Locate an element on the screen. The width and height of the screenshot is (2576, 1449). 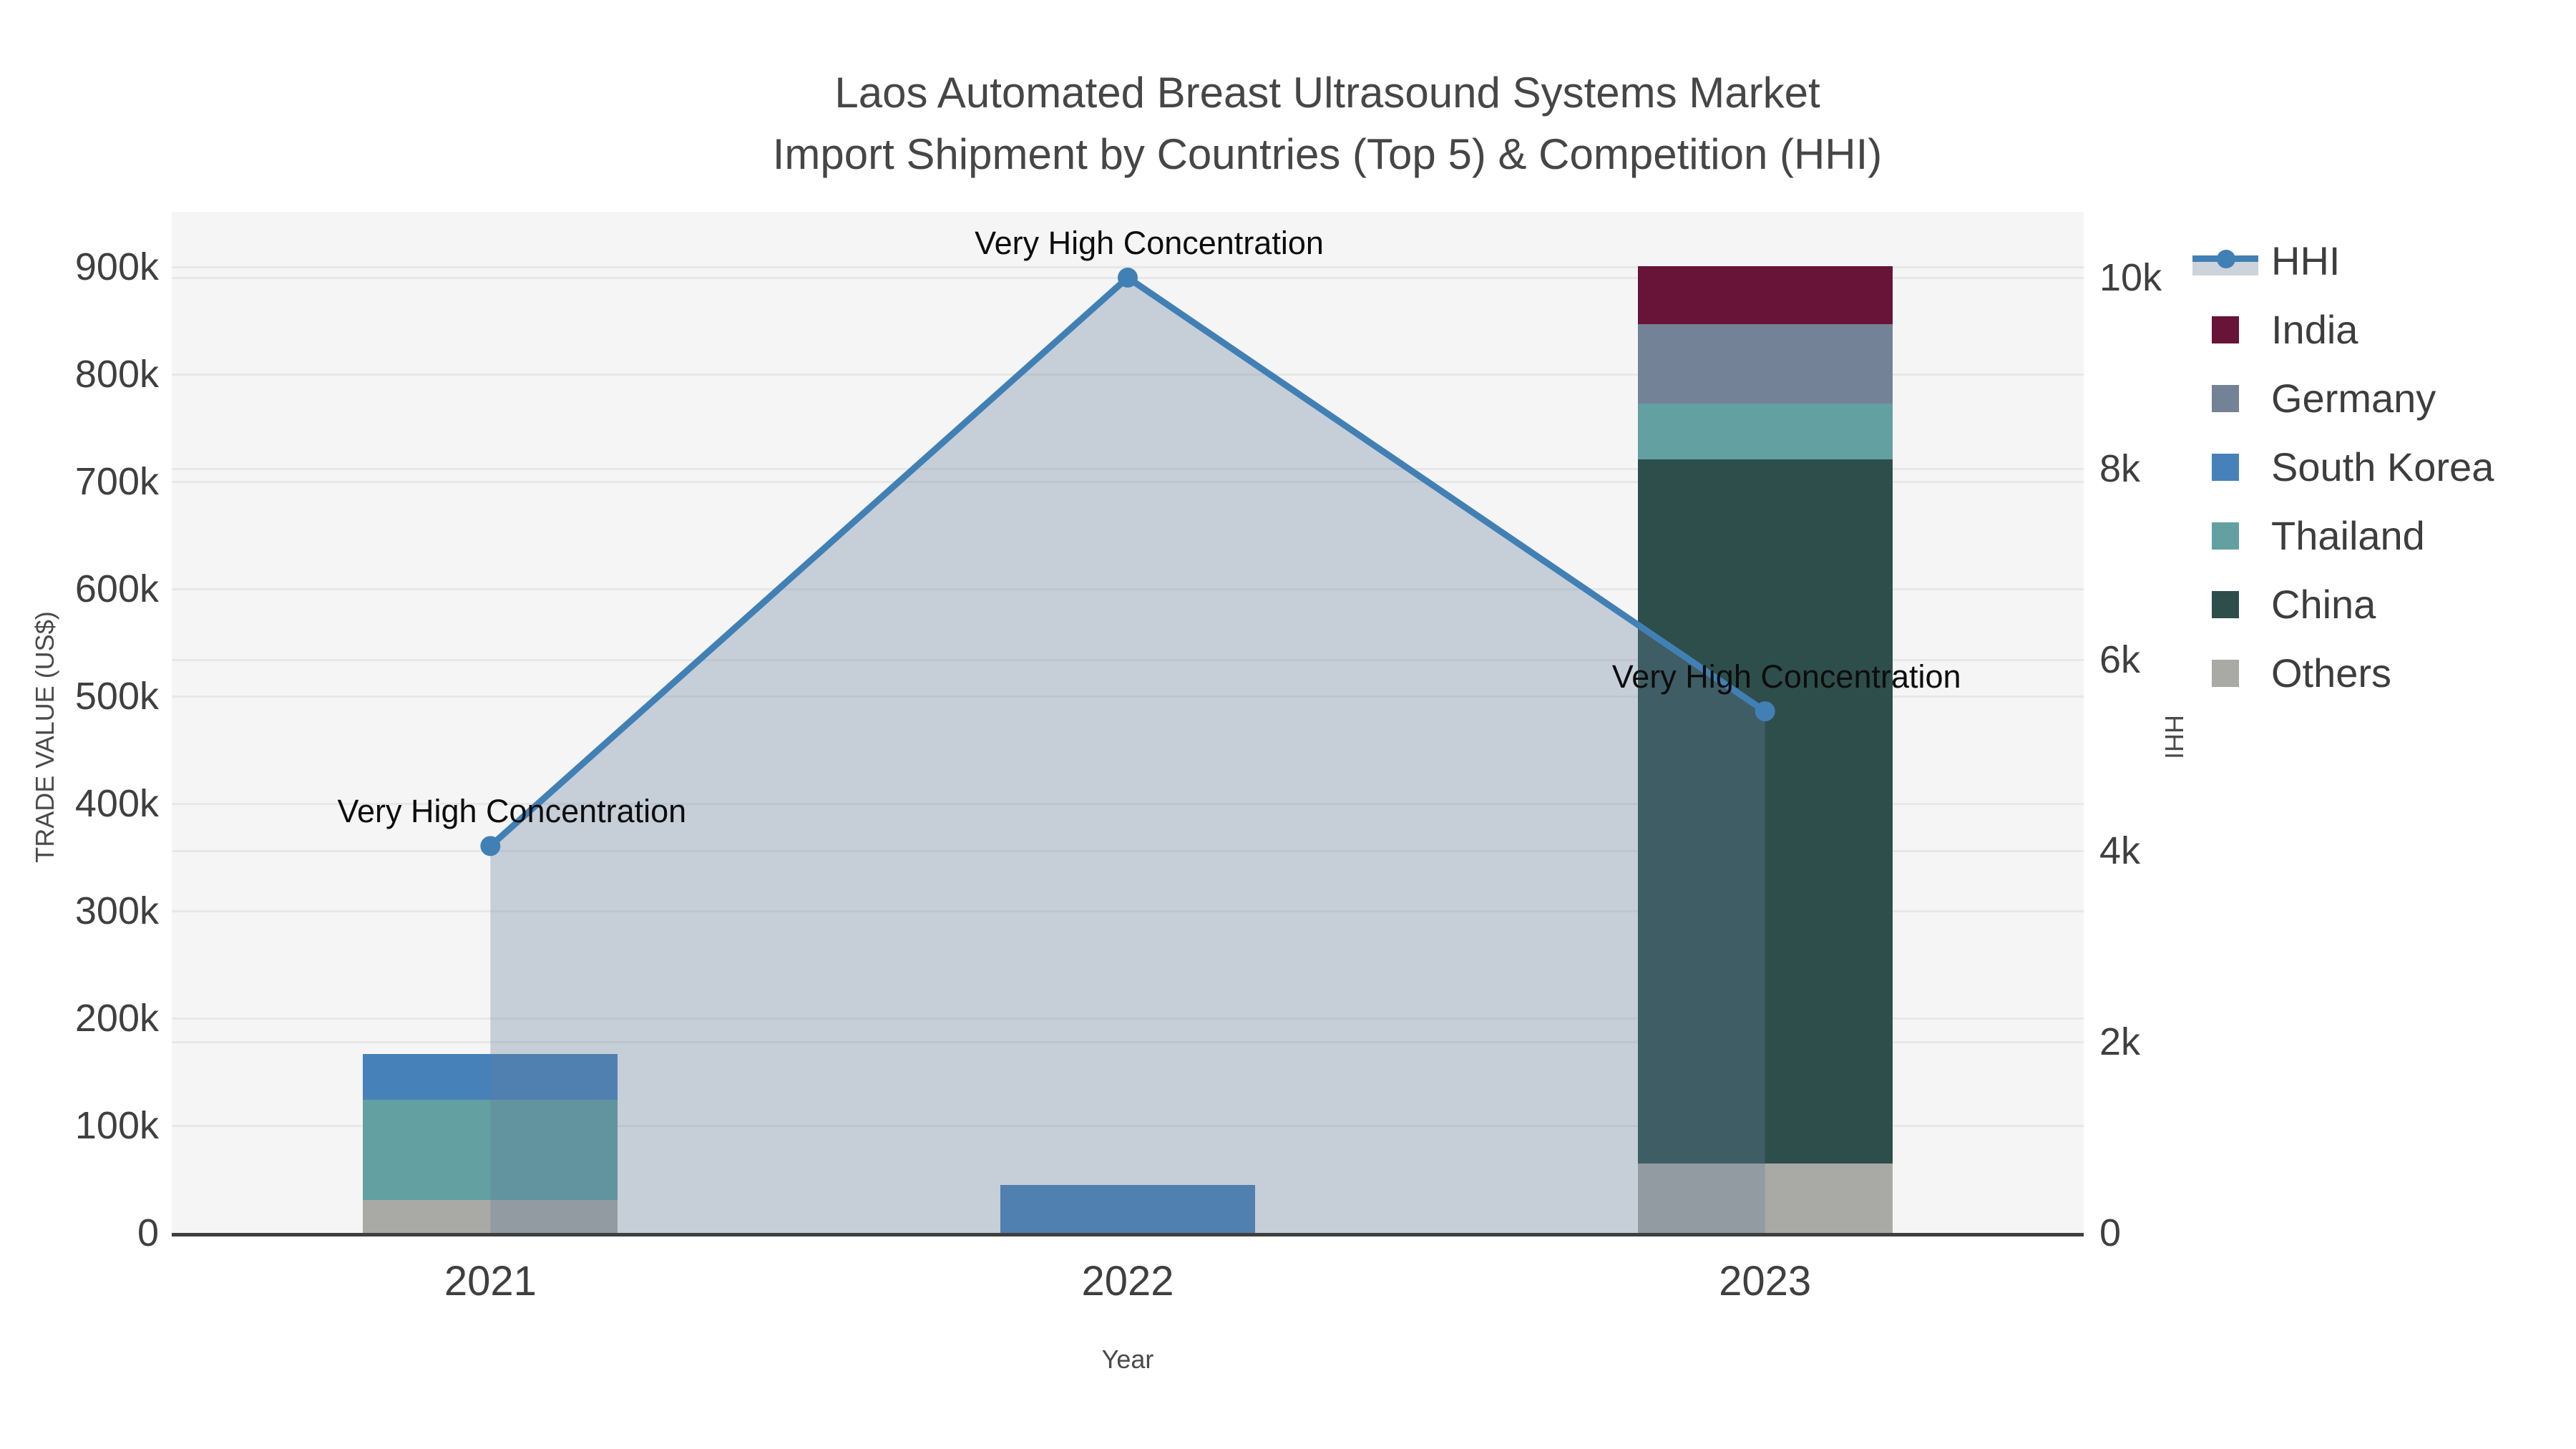
legend-label: India is located at coordinates (2314, 329).